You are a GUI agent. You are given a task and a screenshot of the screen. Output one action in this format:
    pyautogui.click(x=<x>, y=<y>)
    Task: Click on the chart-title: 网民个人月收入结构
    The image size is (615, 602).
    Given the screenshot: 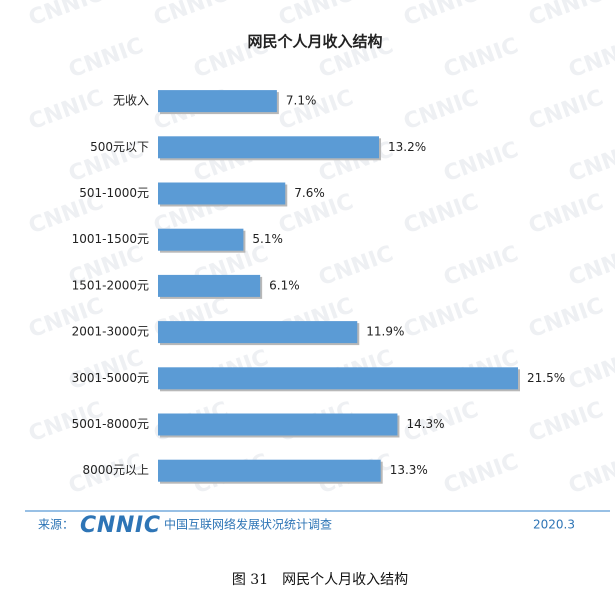 What is the action you would take?
    pyautogui.click(x=314, y=42)
    